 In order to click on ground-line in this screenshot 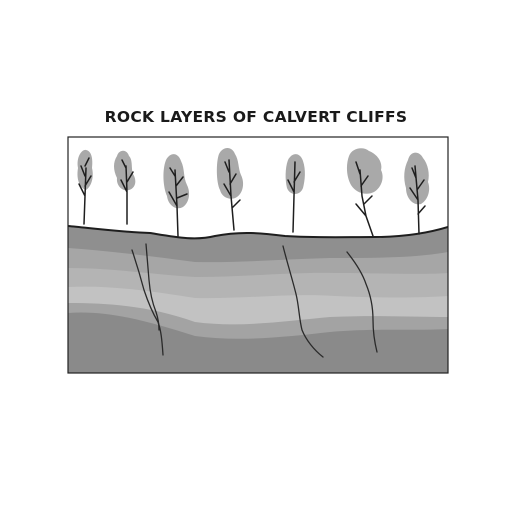, I will do `click(258, 232)`.